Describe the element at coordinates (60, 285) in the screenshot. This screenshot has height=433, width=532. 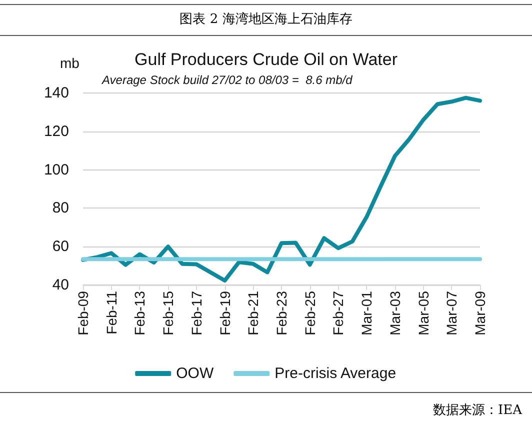
I see `y-tick-label: 40` at that location.